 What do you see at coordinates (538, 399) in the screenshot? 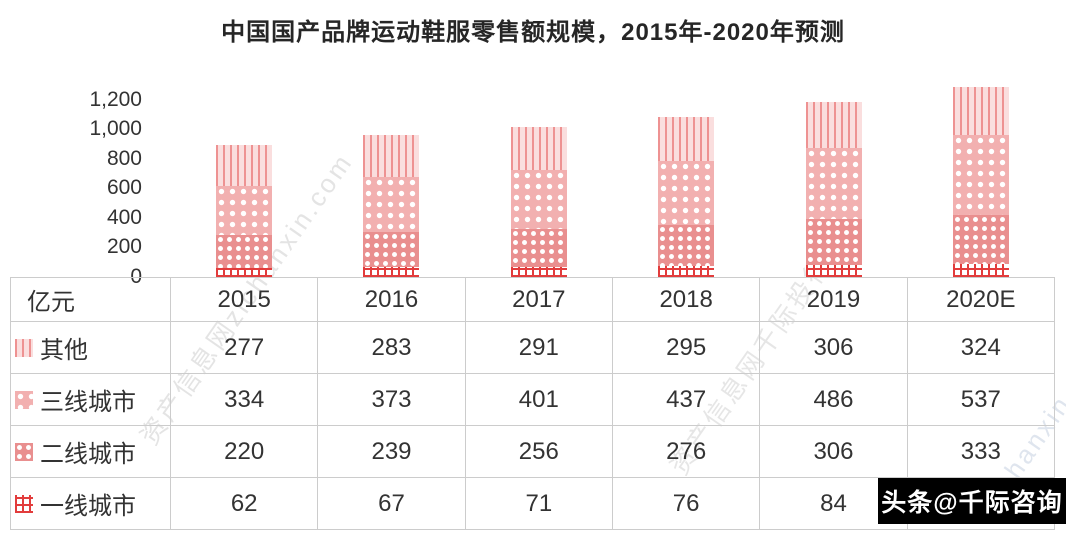
I see `table-value-cell: 401` at bounding box center [538, 399].